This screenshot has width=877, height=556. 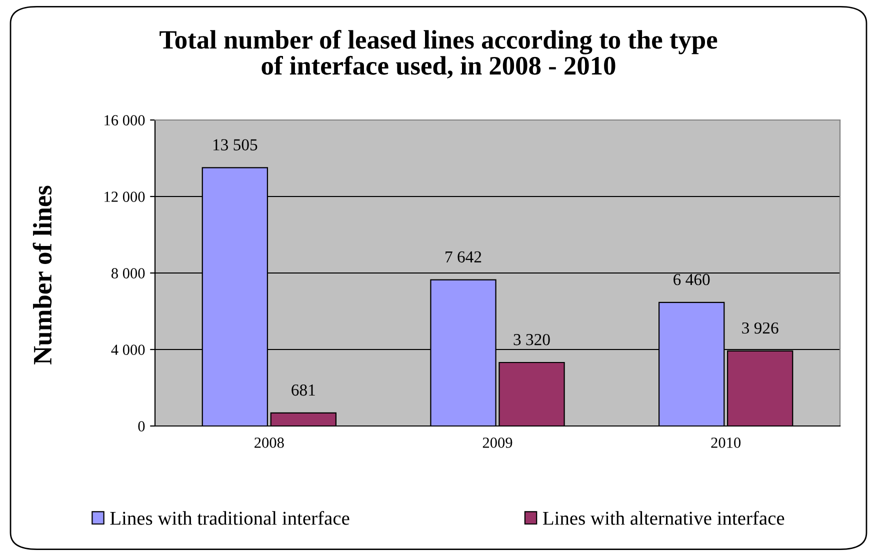 I want to click on data-label: 7 642, so click(x=464, y=257).